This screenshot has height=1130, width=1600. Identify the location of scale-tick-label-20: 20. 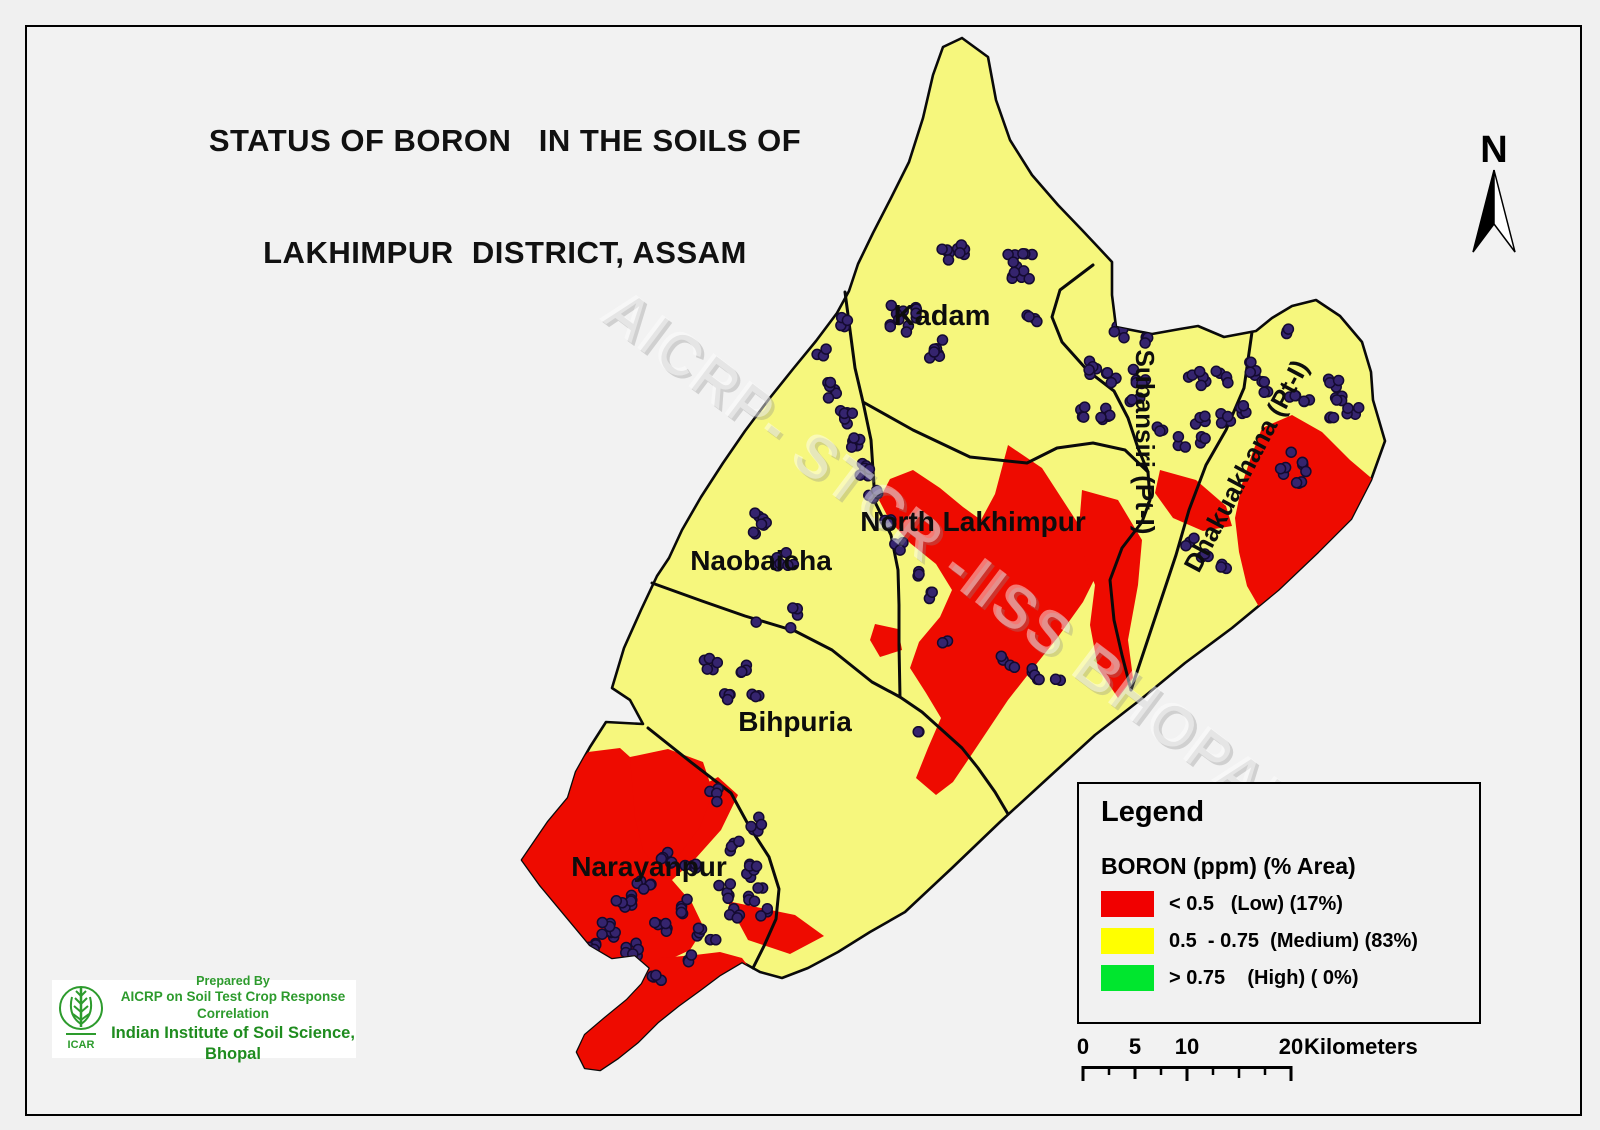
(1291, 1046).